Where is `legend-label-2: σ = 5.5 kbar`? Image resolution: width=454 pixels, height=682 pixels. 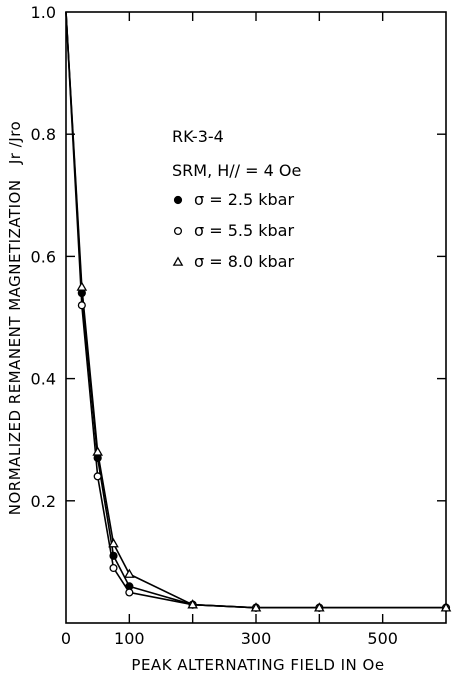
legend-label-2: σ = 5.5 kbar is located at coordinates (244, 230).